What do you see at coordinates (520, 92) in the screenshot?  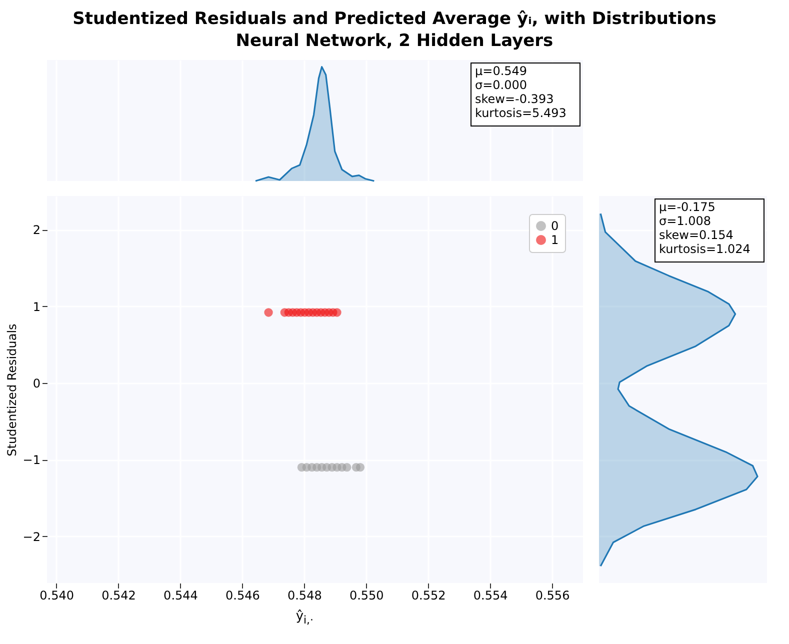 I see `annotation: μ=0.549 σ=0.000 skew=-0.393 kurtosis=5.493` at bounding box center [520, 92].